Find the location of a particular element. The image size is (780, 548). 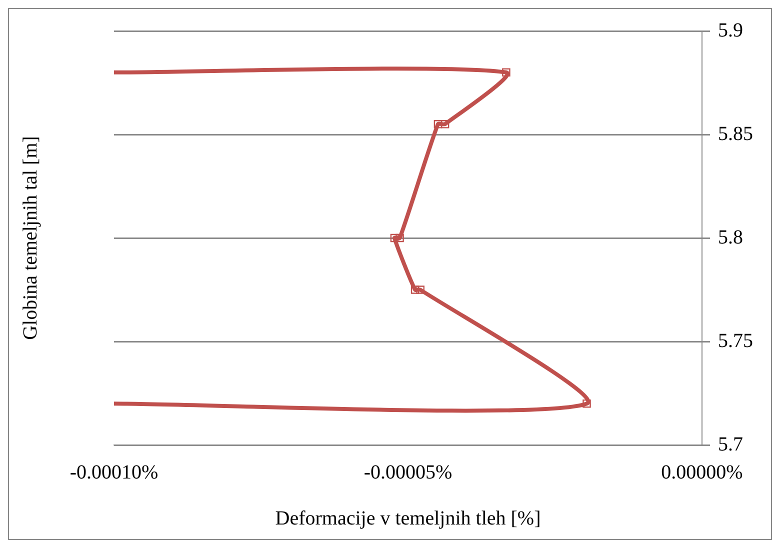

x-tick-label: -0.00005% is located at coordinates (408, 472).